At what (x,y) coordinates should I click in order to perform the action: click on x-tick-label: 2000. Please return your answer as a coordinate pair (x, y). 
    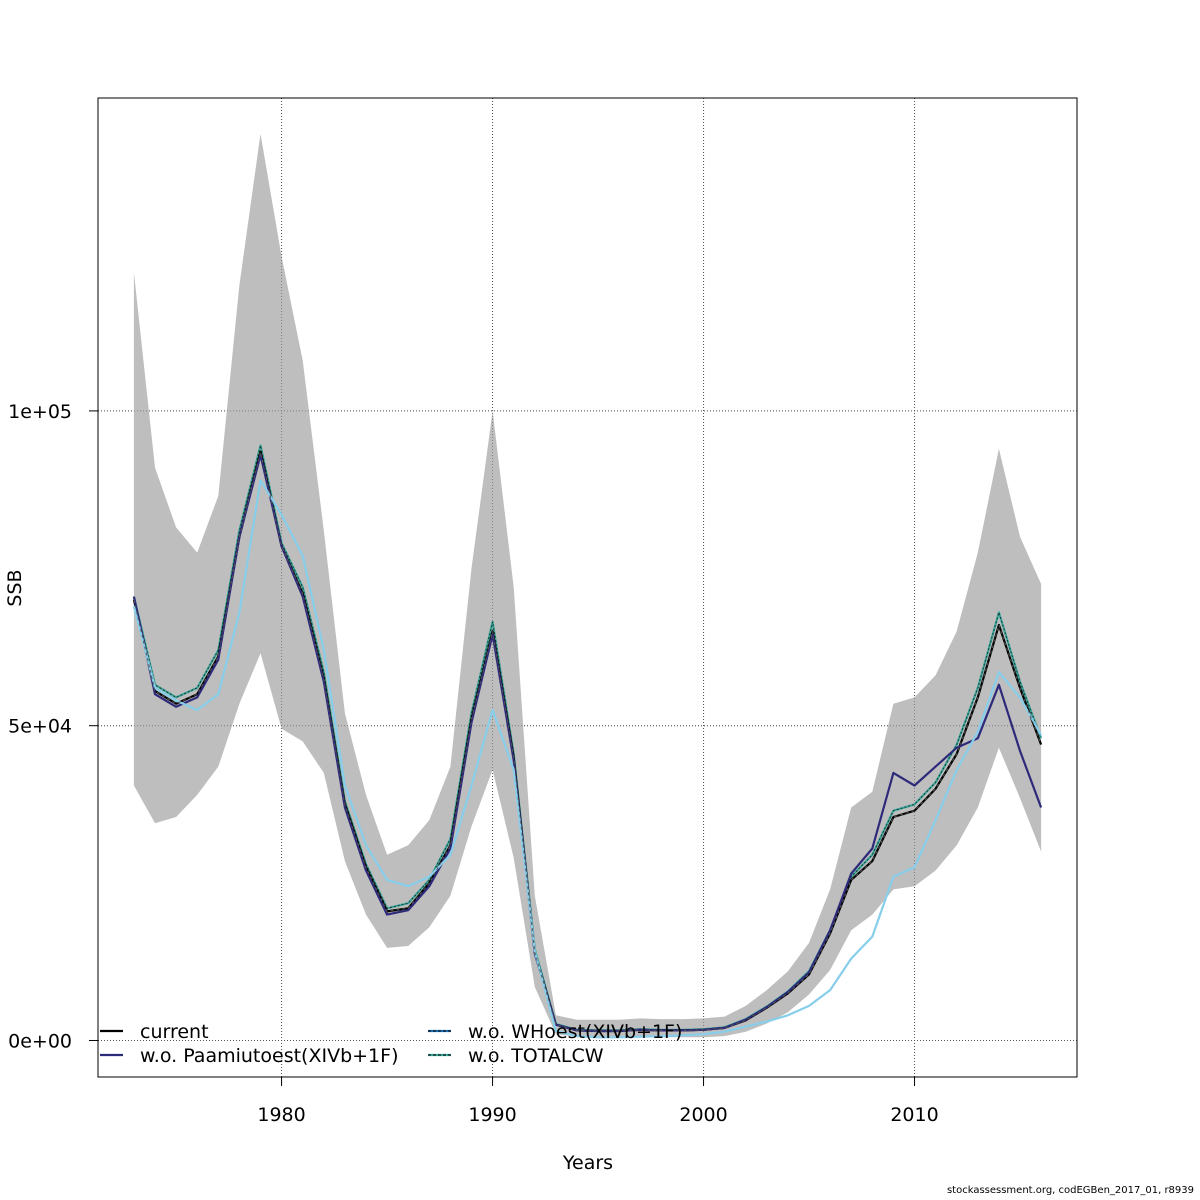
    Looking at the image, I should click on (703, 1115).